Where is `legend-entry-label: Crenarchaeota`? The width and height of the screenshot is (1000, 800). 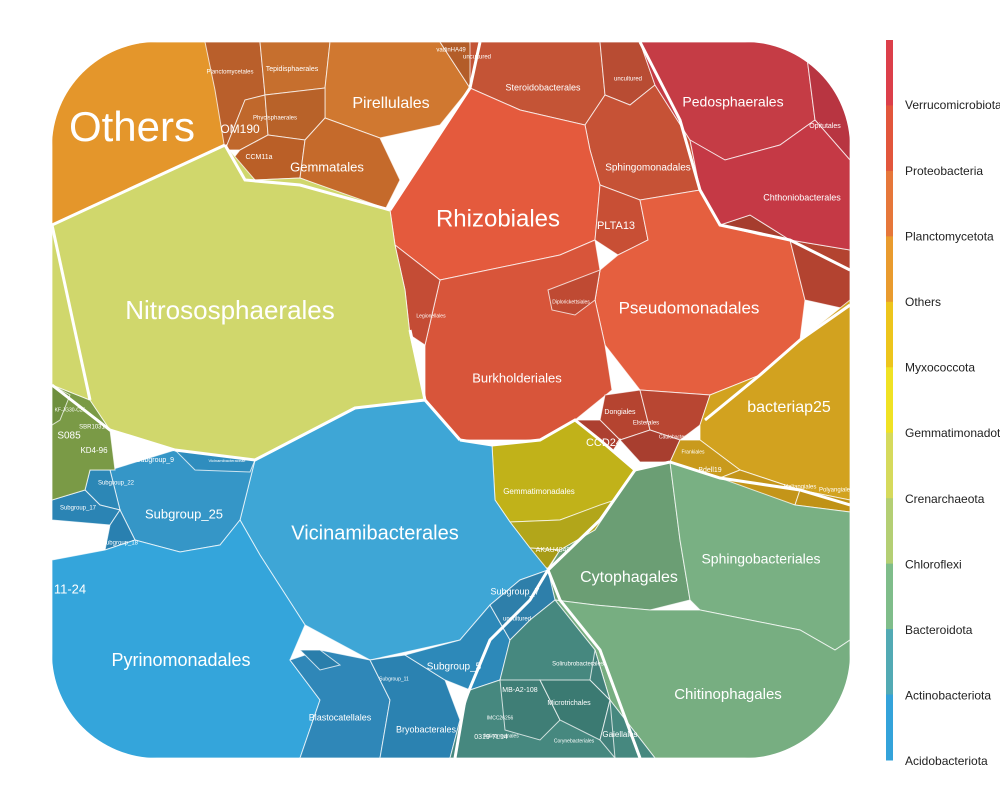 legend-entry-label: Crenarchaeota is located at coordinates (945, 499).